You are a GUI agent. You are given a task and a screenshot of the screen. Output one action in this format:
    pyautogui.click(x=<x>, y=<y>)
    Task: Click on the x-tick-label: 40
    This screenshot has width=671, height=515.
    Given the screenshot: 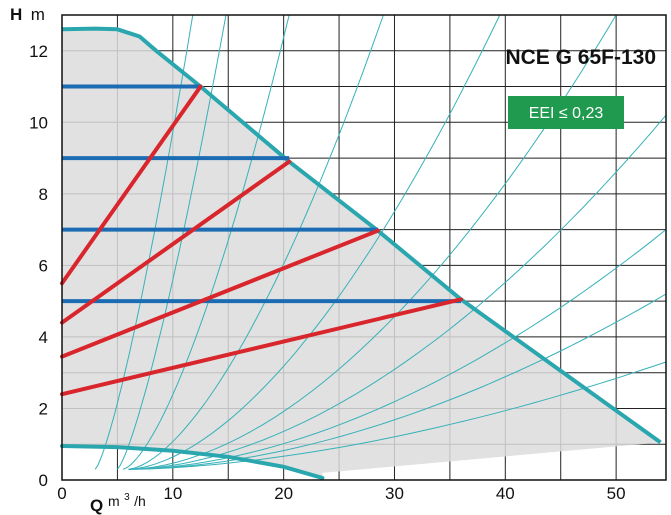 What is the action you would take?
    pyautogui.click(x=505, y=493)
    